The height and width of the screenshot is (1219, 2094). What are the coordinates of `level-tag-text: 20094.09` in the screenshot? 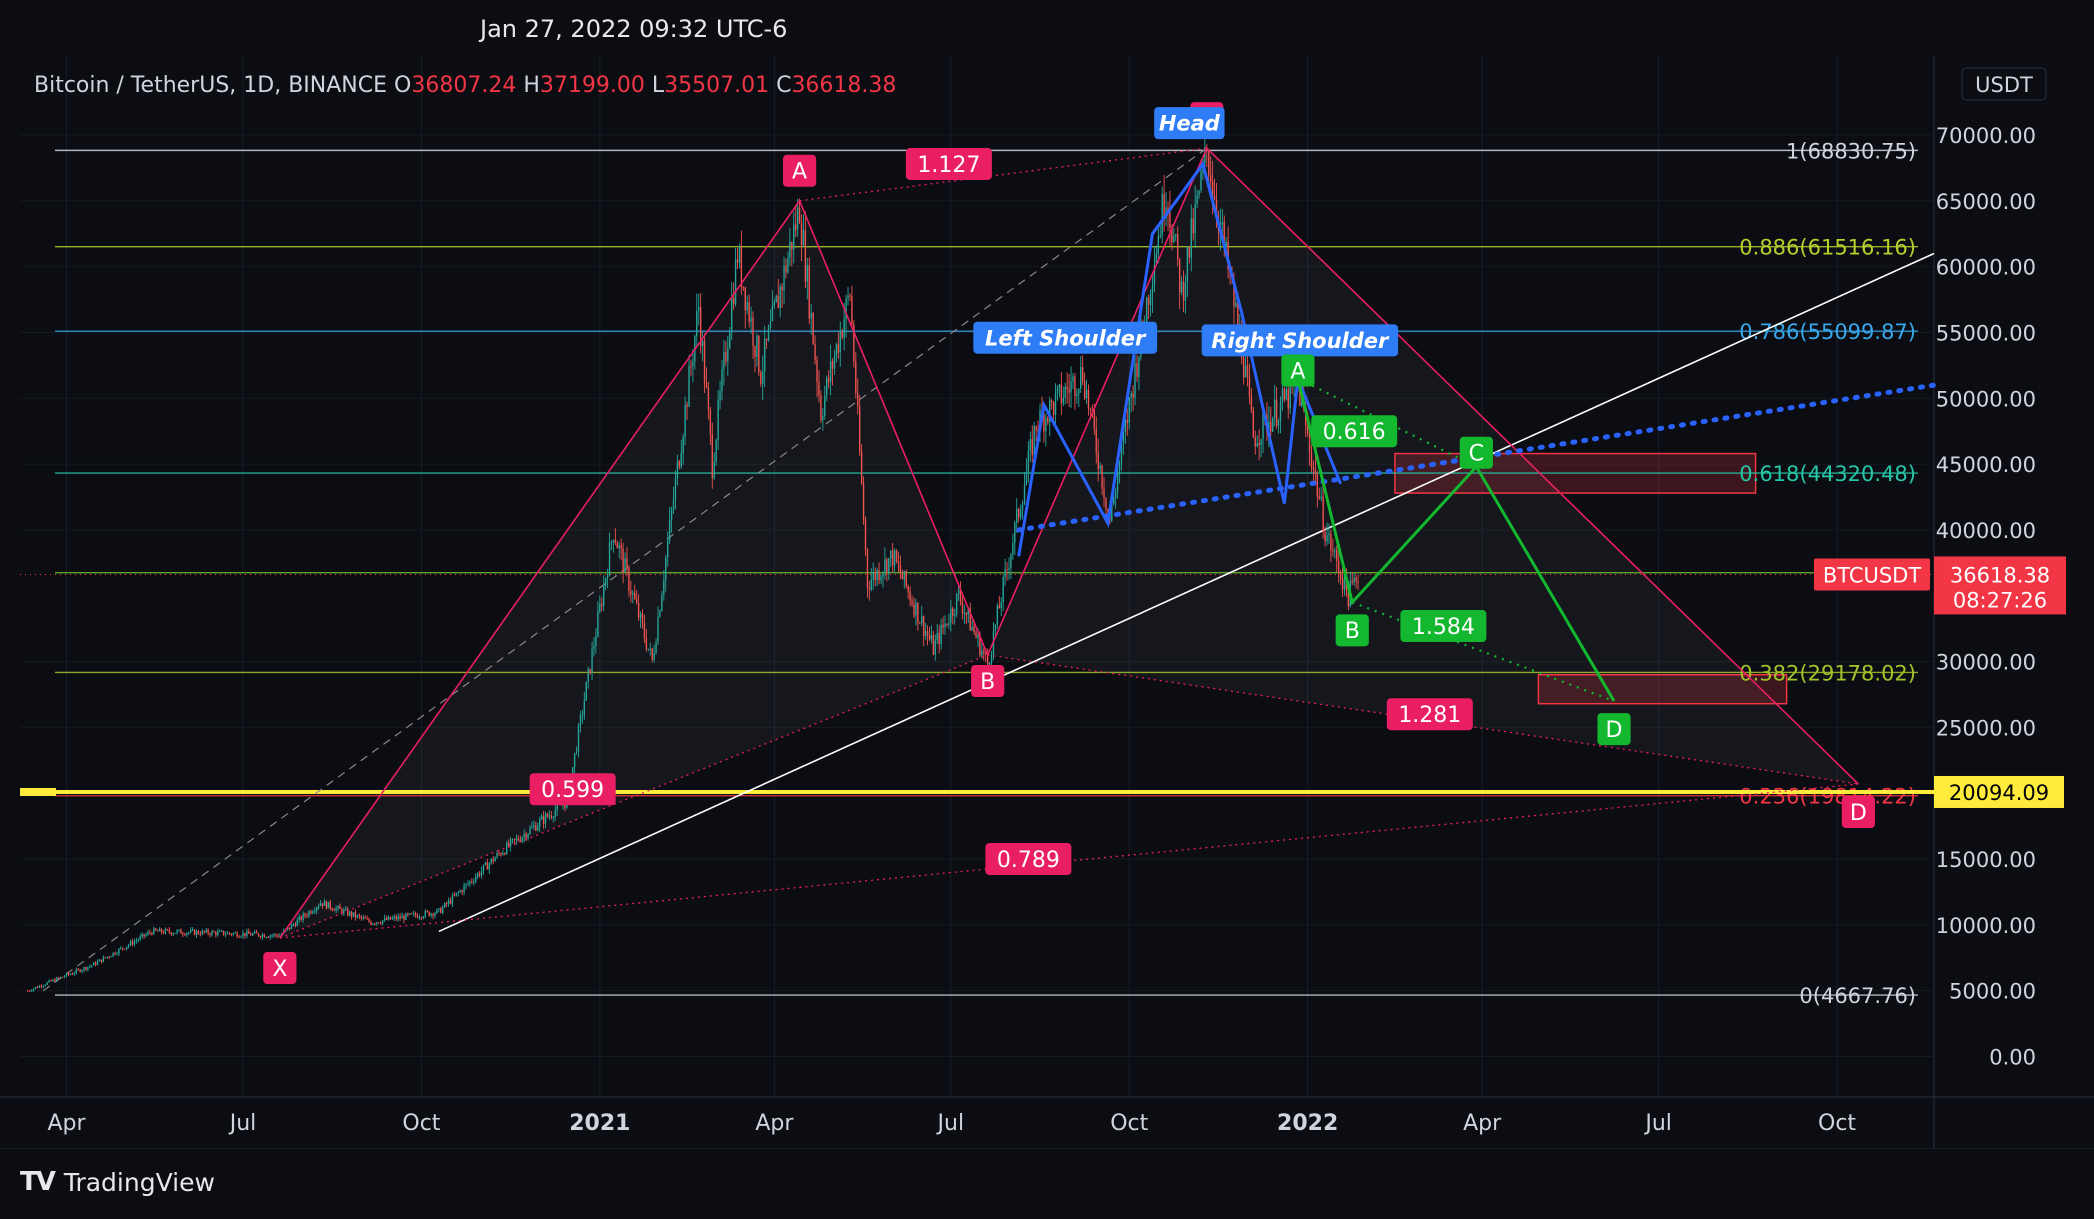 It's located at (1999, 793).